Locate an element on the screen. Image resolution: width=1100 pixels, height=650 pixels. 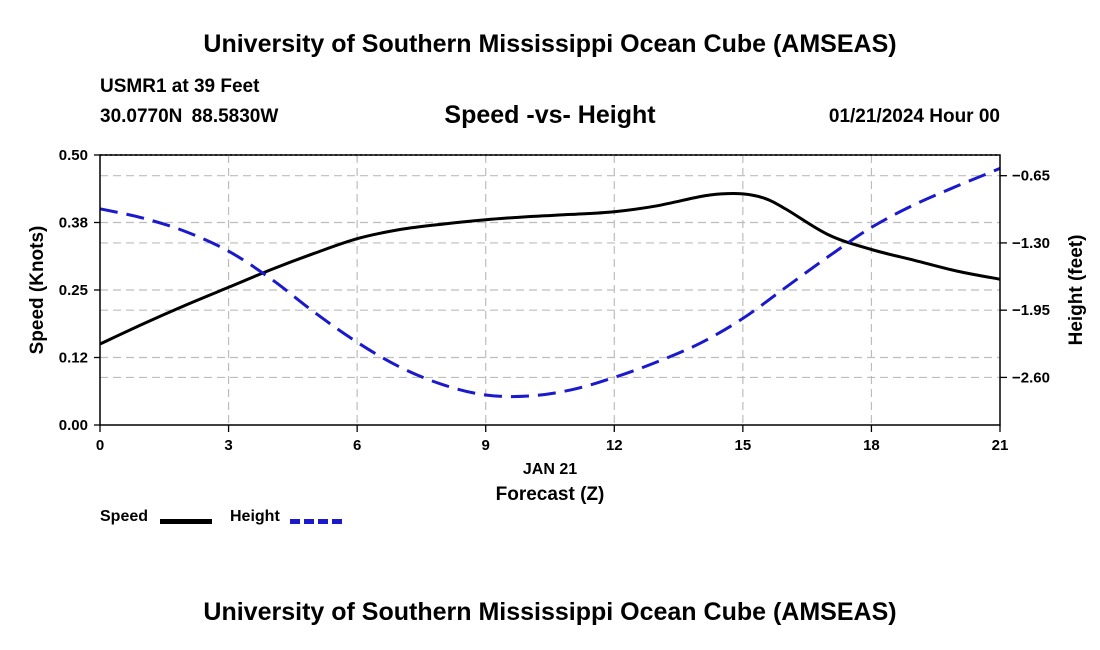
x-axis-label: Forecast (Z) is located at coordinates (550, 494).